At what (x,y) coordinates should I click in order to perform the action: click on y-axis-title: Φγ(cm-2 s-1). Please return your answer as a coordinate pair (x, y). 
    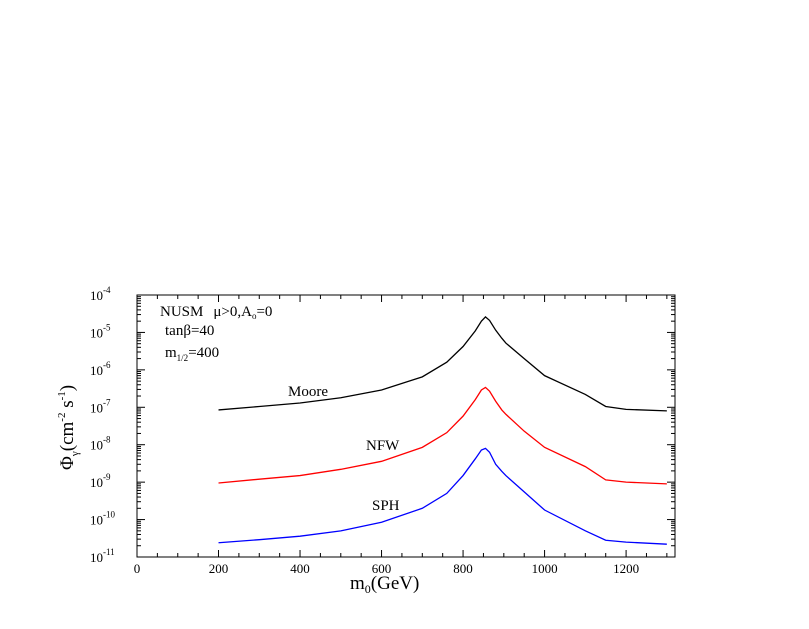
    Looking at the image, I should click on (68, 427).